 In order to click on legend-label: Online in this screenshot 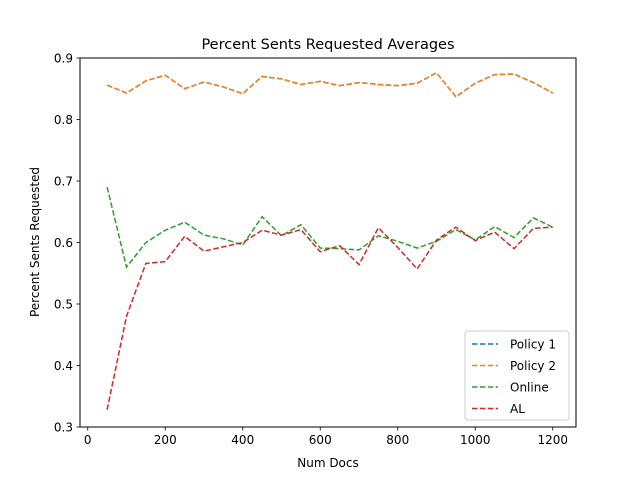, I will do `click(529, 387)`.